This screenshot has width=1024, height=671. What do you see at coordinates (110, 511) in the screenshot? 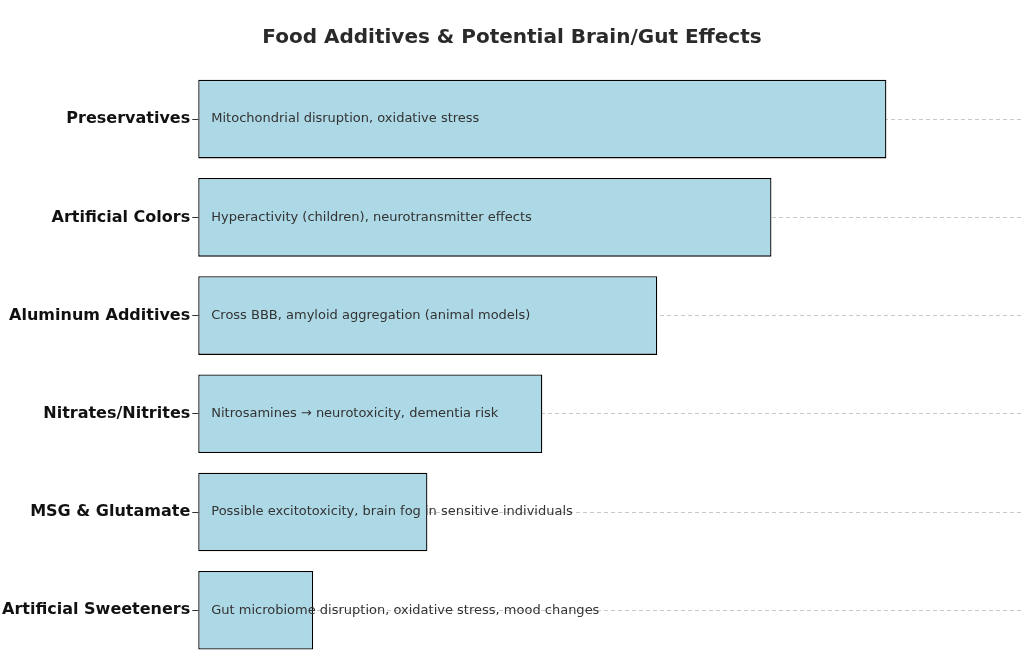
I see `y-tick-label: MSG & Glutamate` at bounding box center [110, 511].